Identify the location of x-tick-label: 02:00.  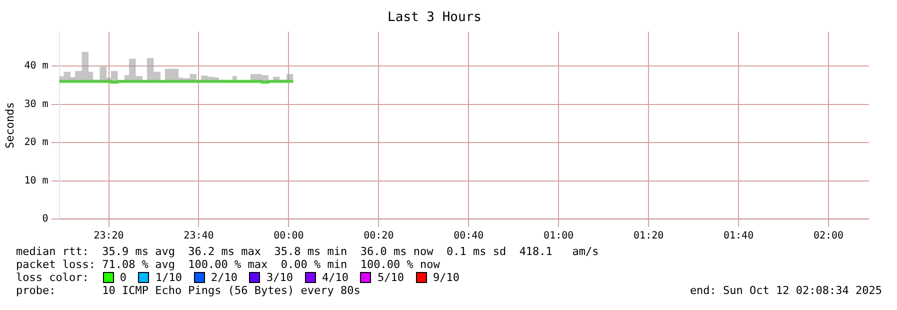
(828, 236).